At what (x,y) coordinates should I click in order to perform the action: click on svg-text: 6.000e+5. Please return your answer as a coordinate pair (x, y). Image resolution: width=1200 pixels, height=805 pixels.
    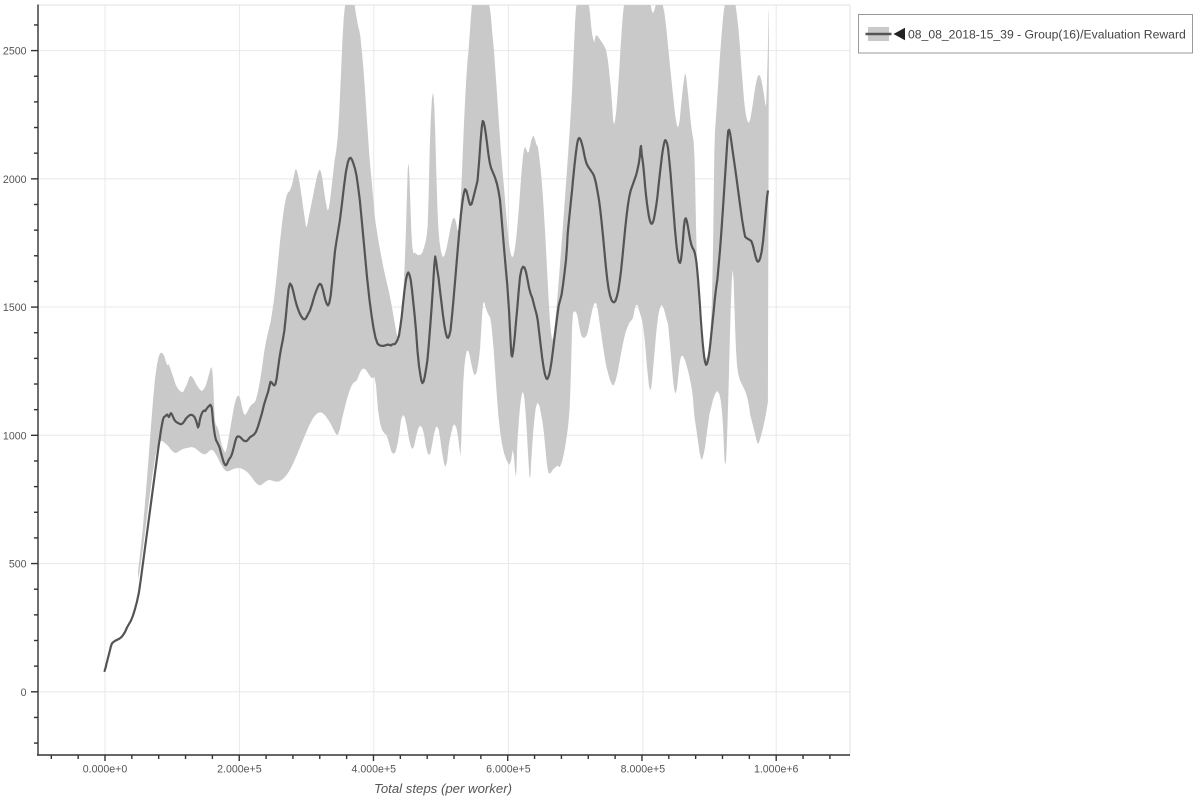
    Looking at the image, I should click on (508, 770).